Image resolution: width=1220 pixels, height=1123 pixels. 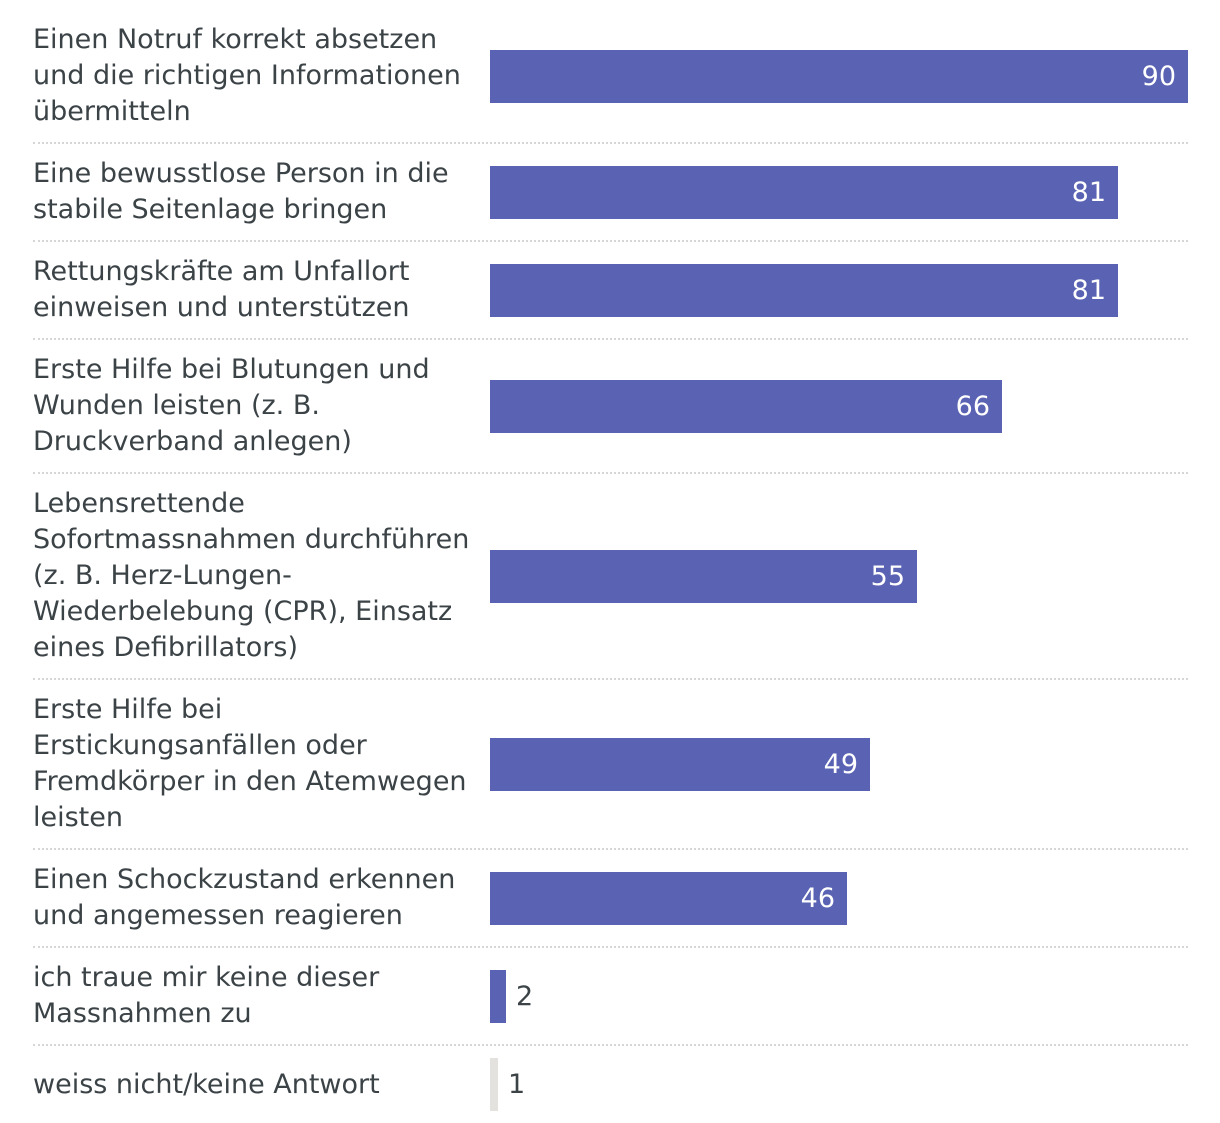 What do you see at coordinates (887, 576) in the screenshot?
I see `value-label: 55` at bounding box center [887, 576].